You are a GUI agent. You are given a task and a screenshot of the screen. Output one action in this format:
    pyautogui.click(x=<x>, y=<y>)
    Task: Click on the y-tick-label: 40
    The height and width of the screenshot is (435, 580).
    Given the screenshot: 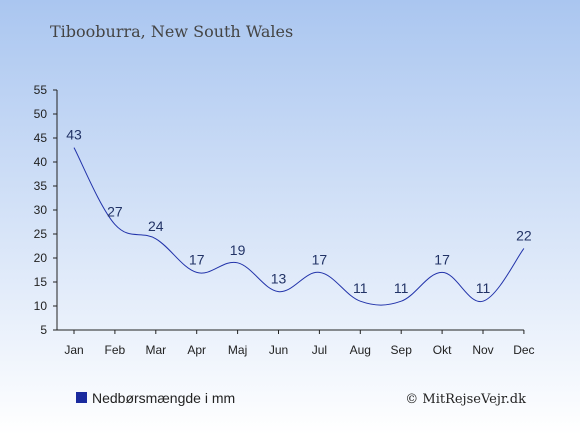 What is the action you would take?
    pyautogui.click(x=41, y=162)
    